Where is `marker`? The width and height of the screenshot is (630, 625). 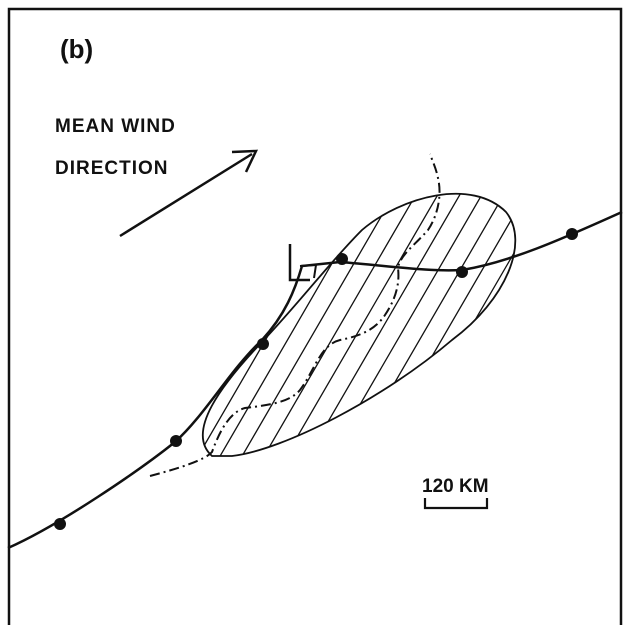
marker is located at coordinates (299, 263).